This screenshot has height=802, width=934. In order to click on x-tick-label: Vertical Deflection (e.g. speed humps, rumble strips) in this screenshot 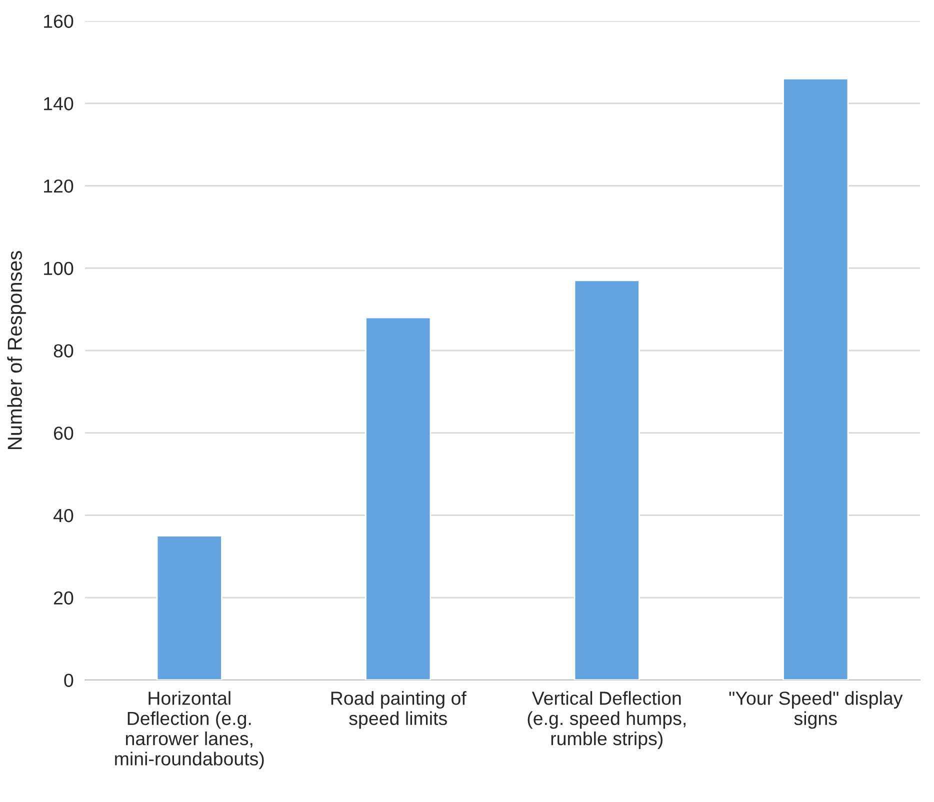, I will do `click(607, 720)`.